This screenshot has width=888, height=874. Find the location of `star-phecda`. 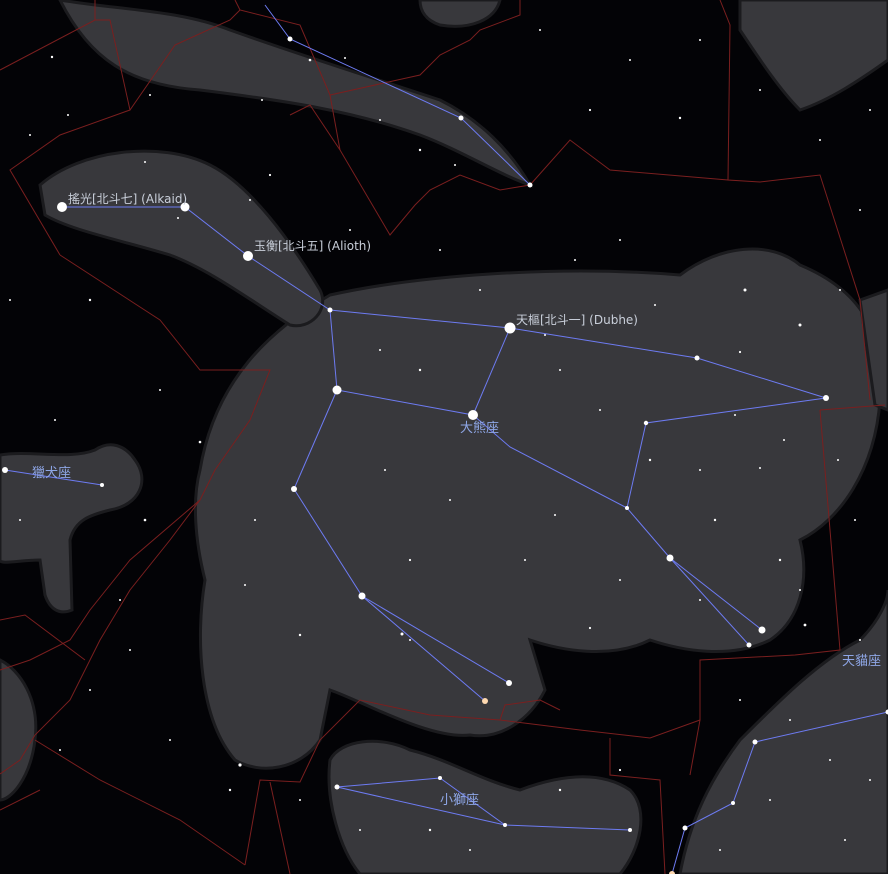

star-phecda is located at coordinates (337, 390).